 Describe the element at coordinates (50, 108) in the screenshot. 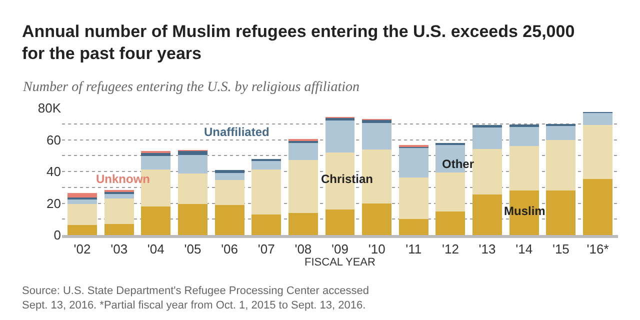

I see `y-tick-label: 80K` at that location.